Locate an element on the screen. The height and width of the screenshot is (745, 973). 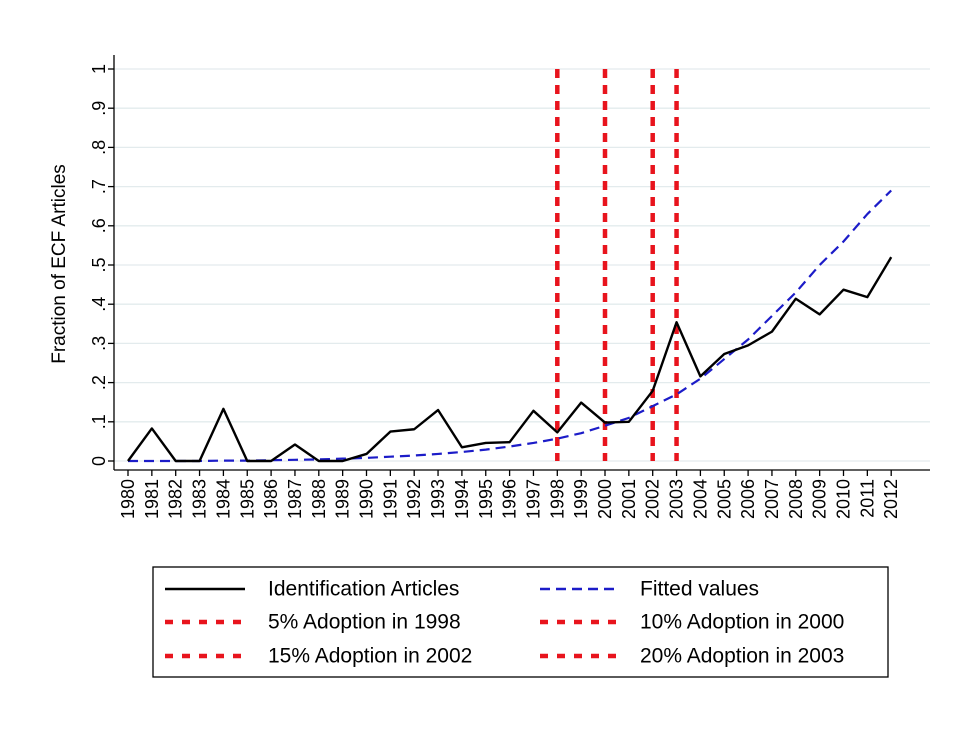
x-tick-label: 1993 is located at coordinates (438, 499).